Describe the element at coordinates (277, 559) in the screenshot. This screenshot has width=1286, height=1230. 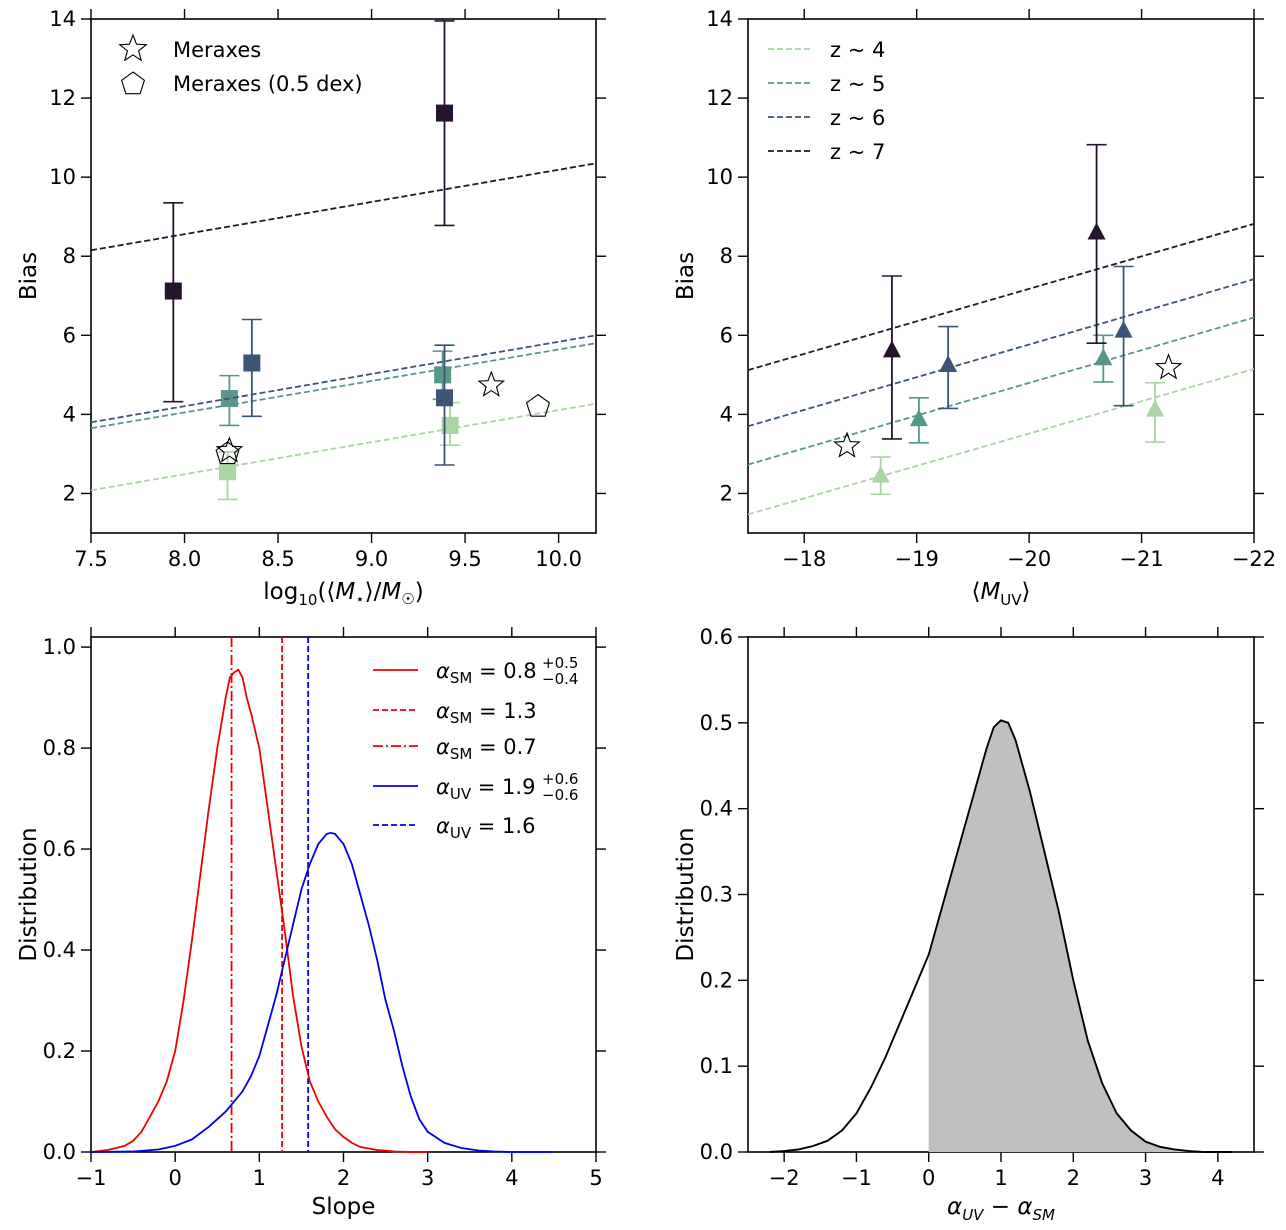
I see `x-tick-label: 8.5` at that location.